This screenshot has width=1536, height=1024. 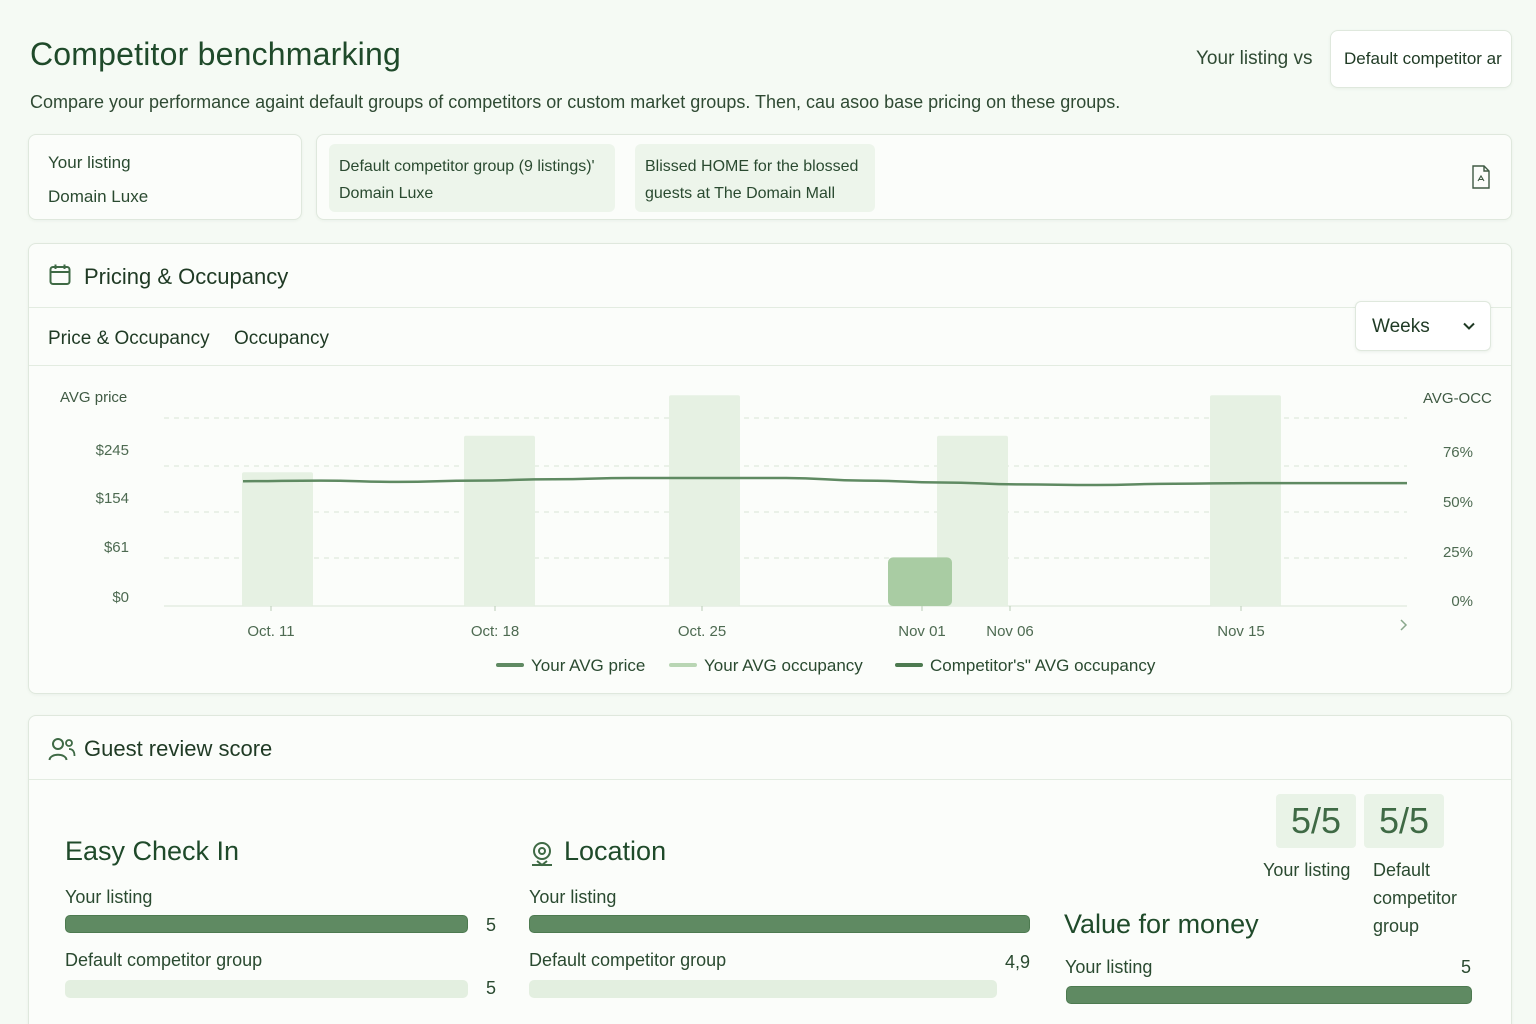 What do you see at coordinates (93, 397) in the screenshot?
I see `left-axis-title: AVG price` at bounding box center [93, 397].